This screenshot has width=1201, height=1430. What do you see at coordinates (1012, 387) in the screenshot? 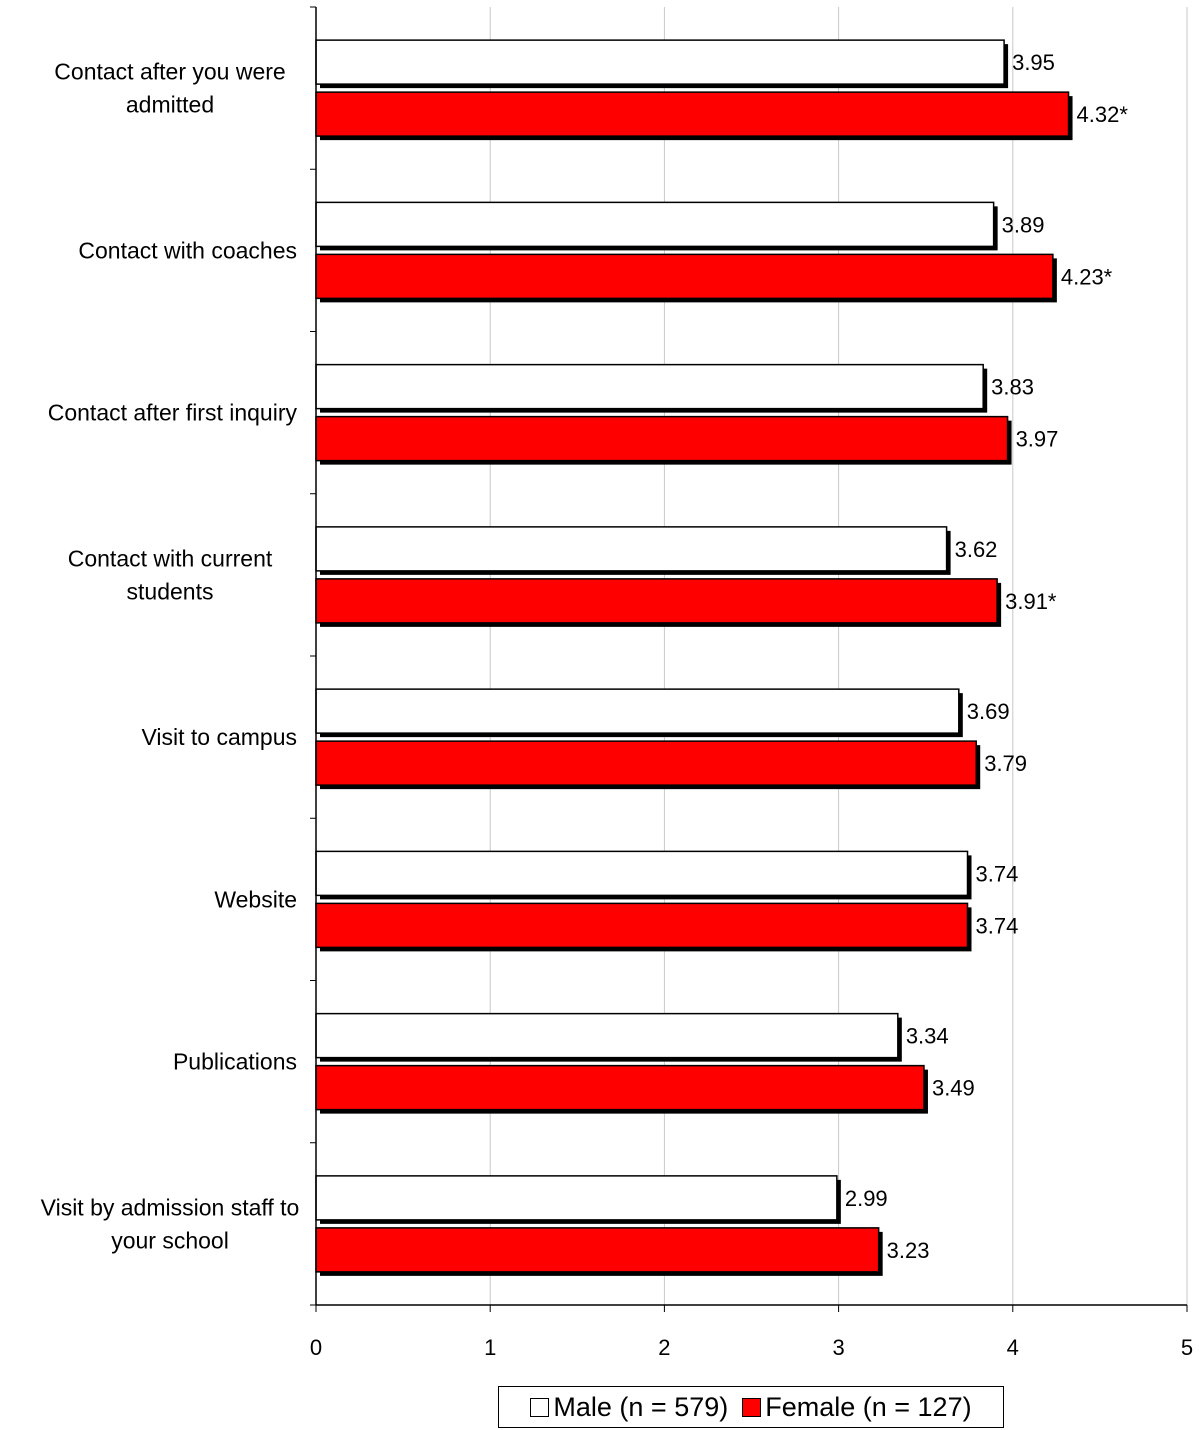
I see `data-label: 3.83` at bounding box center [1012, 387].